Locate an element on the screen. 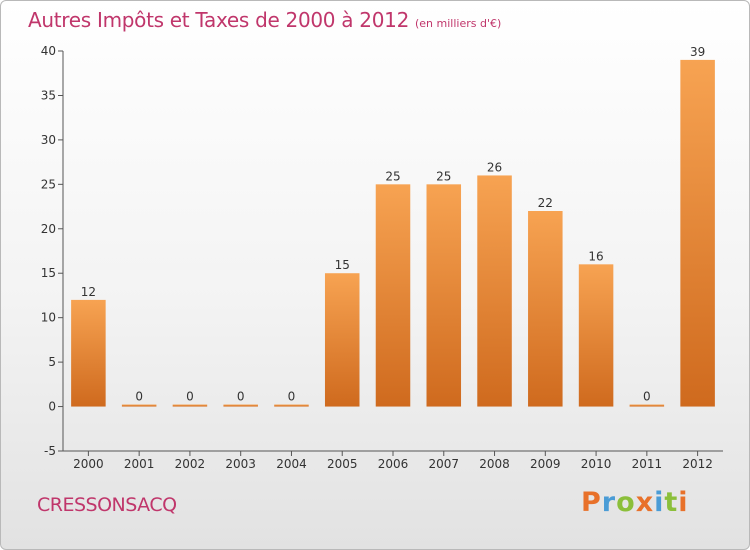 Image resolution: width=750 pixels, height=550 pixels. data-label: 12 is located at coordinates (88, 292).